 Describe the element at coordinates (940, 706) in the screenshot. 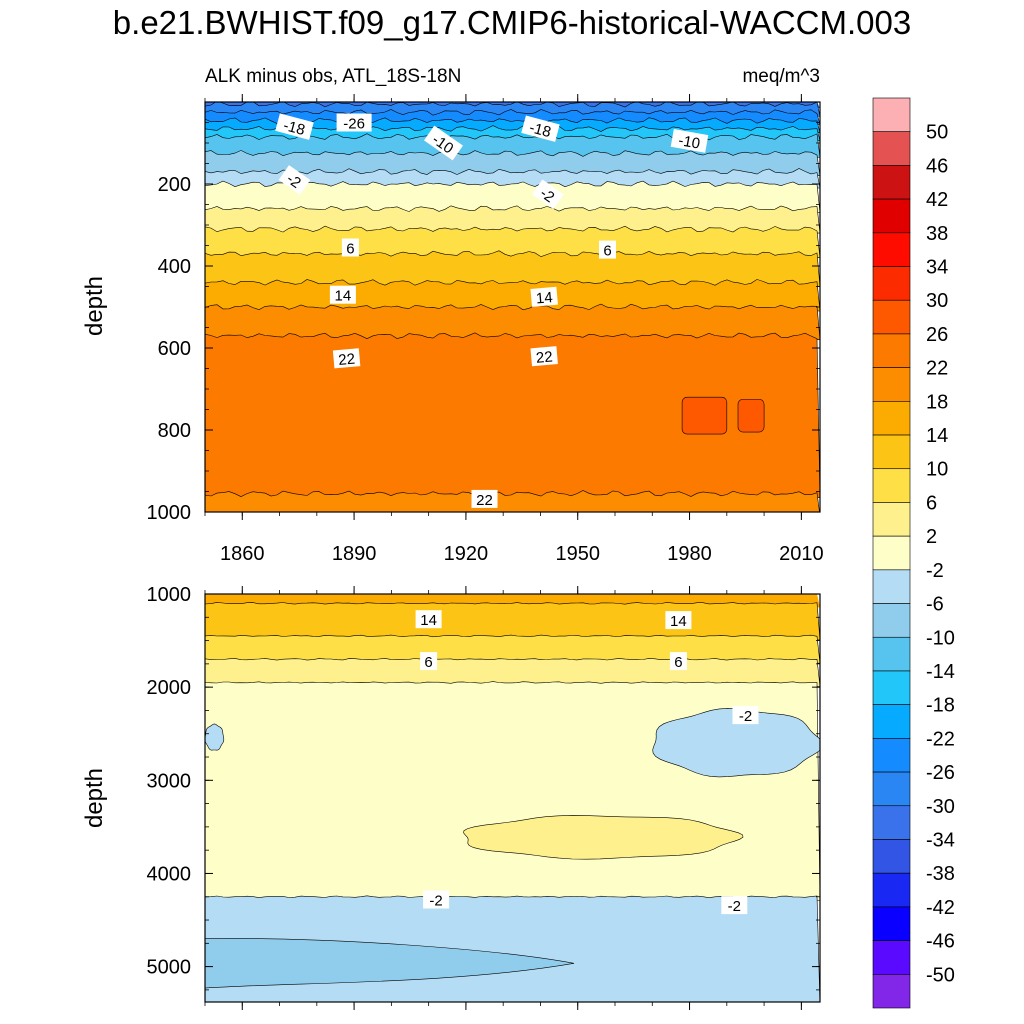

I see `colorbar-label: -18` at that location.